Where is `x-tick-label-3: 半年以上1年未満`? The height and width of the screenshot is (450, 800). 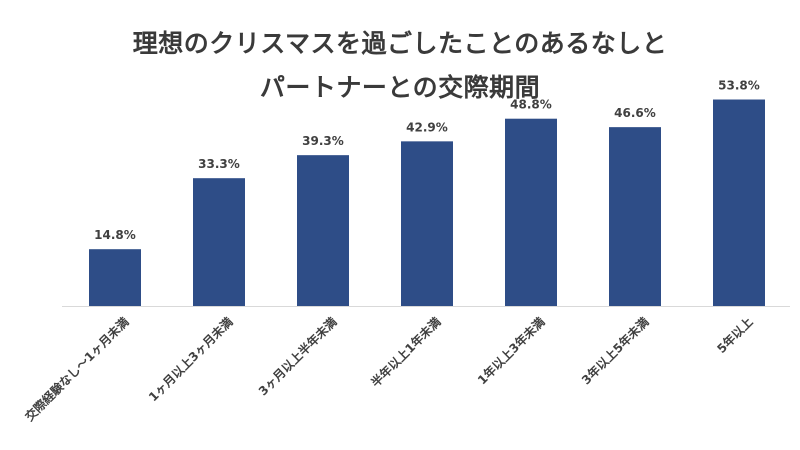
x-tick-label-3: 半年以上1年未満 is located at coordinates (406, 352).